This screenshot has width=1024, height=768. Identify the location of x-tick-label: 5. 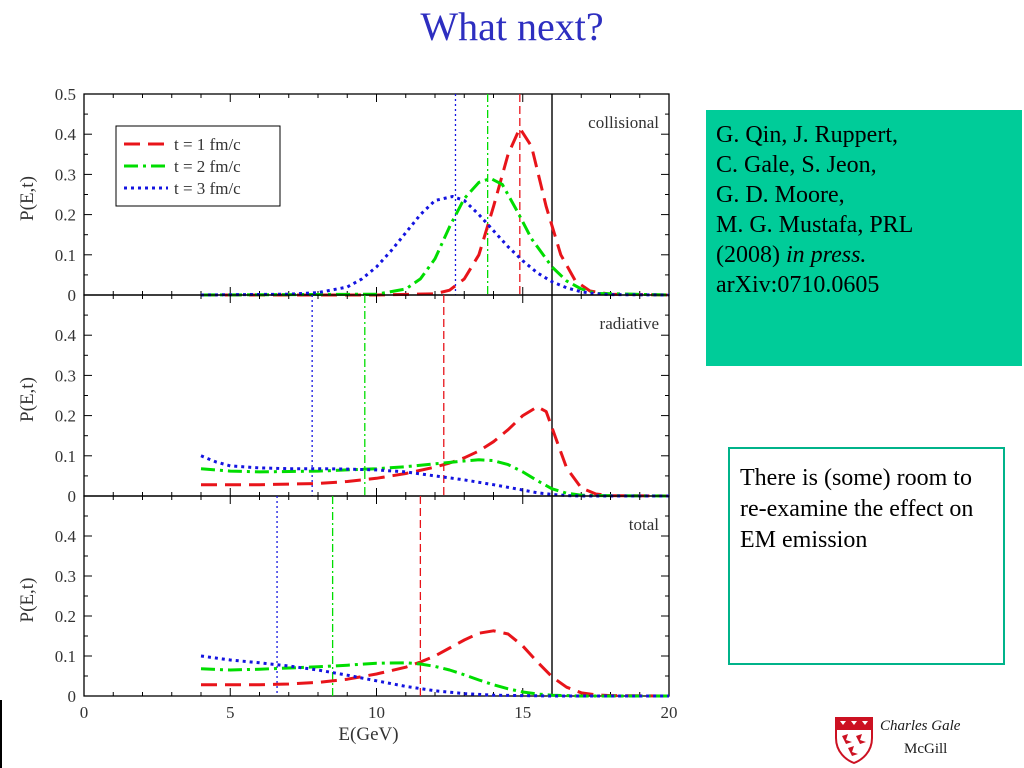
(230, 712).